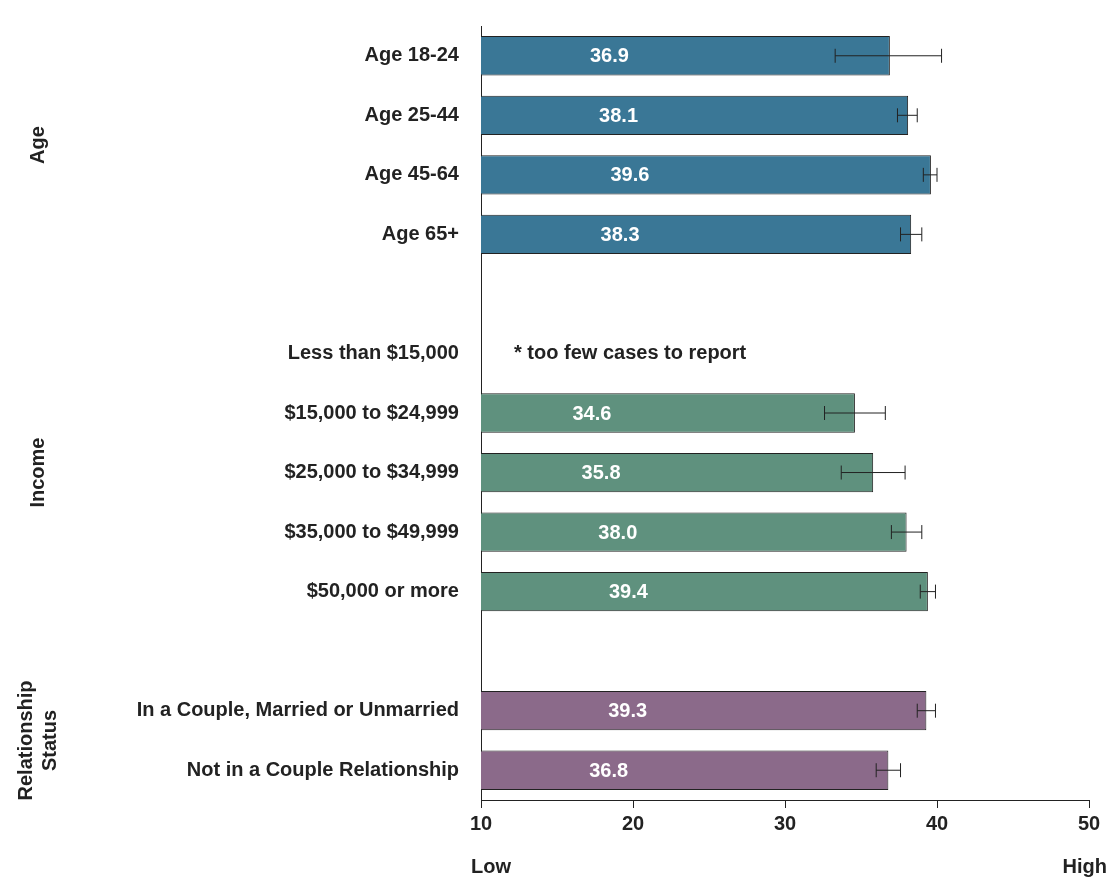  I want to click on x-tick-label: 50, so click(1089, 822).